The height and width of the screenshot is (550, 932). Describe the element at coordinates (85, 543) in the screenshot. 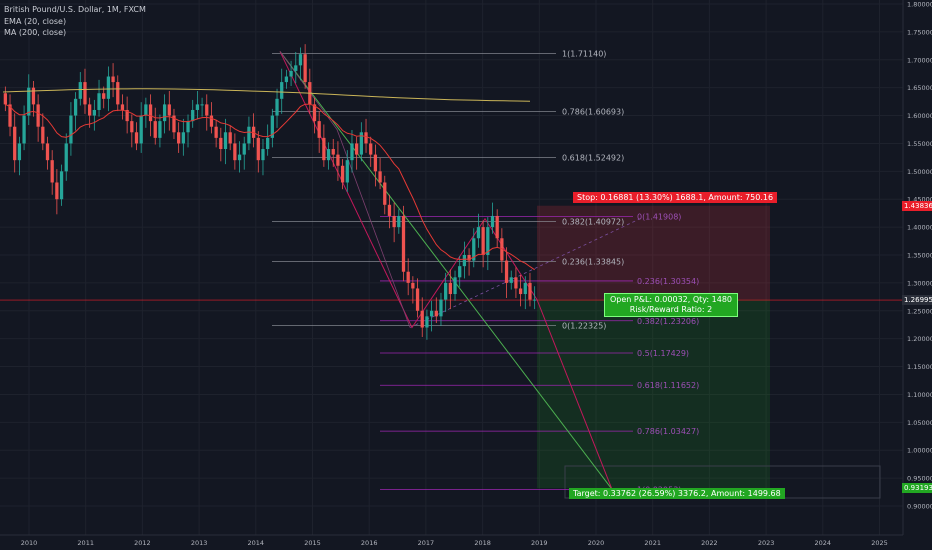

I see `x-tick-label: 2011` at that location.